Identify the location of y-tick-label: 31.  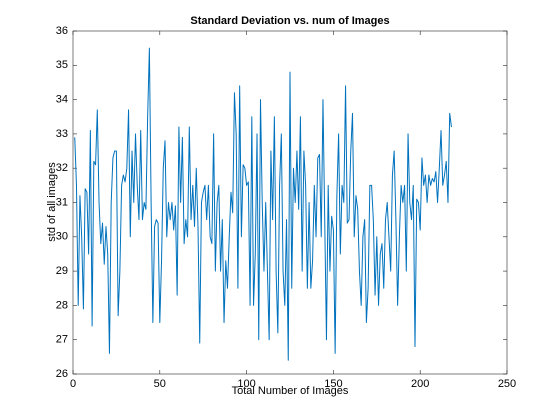
(62, 202).